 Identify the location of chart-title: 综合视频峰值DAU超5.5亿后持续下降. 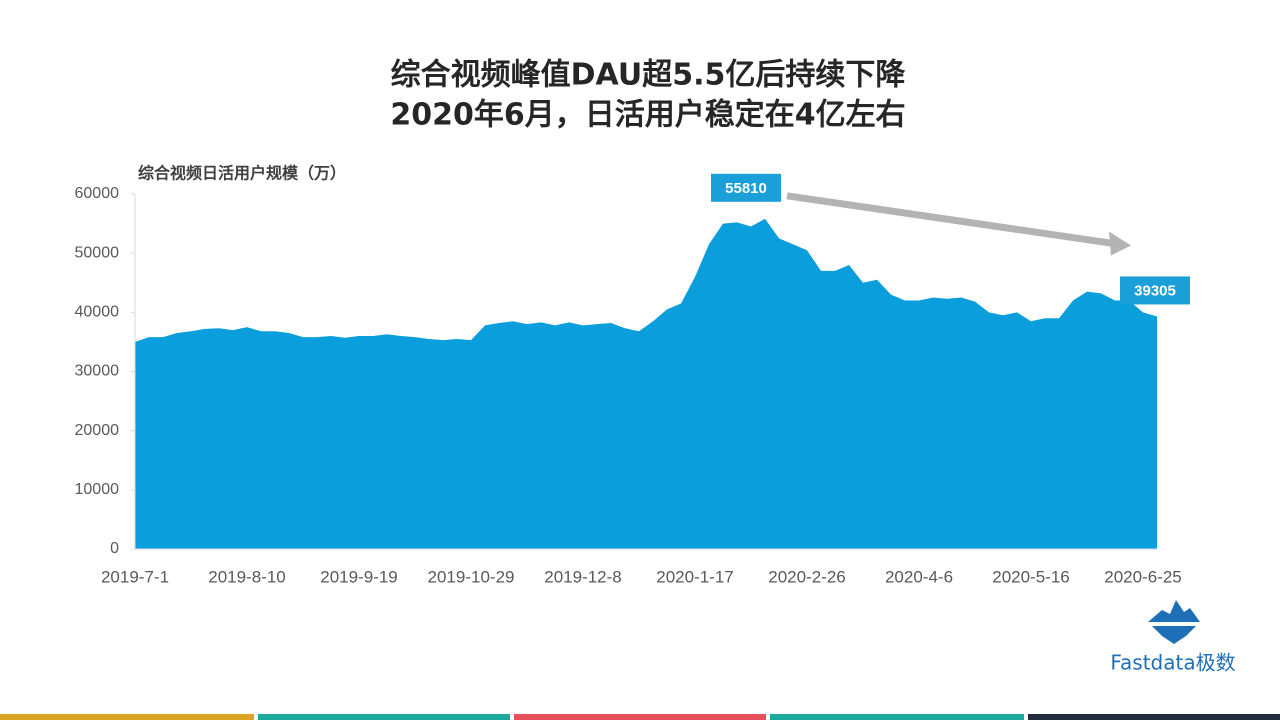
(649, 75).